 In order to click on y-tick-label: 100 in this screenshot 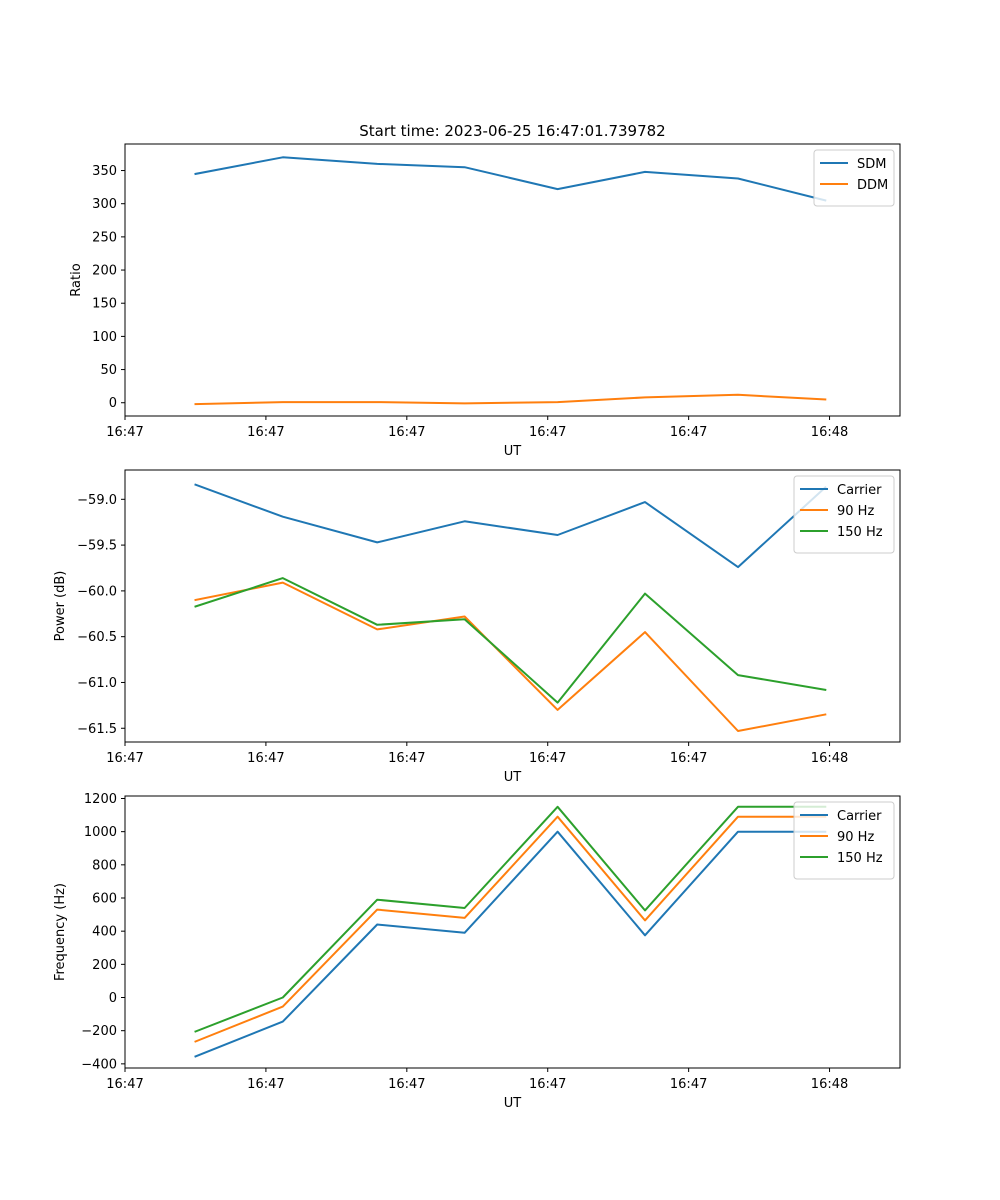, I will do `click(104, 337)`.